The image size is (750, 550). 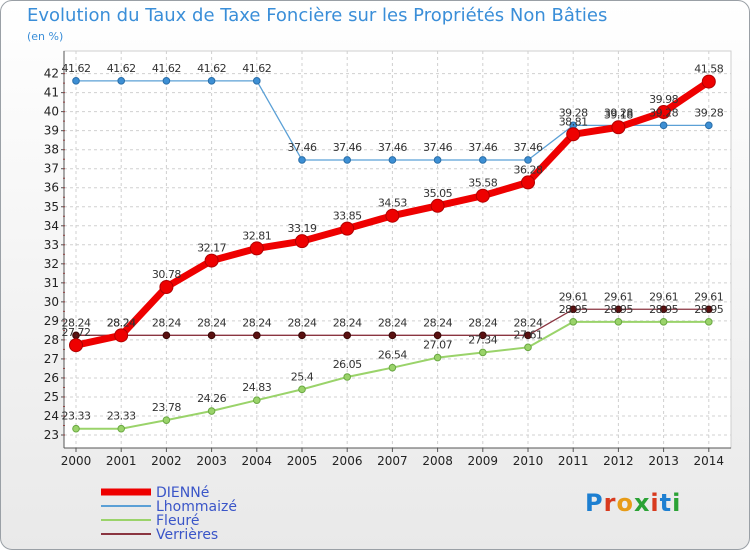 What do you see at coordinates (437, 461) in the screenshot?
I see `x-tick-label: 2008` at bounding box center [437, 461].